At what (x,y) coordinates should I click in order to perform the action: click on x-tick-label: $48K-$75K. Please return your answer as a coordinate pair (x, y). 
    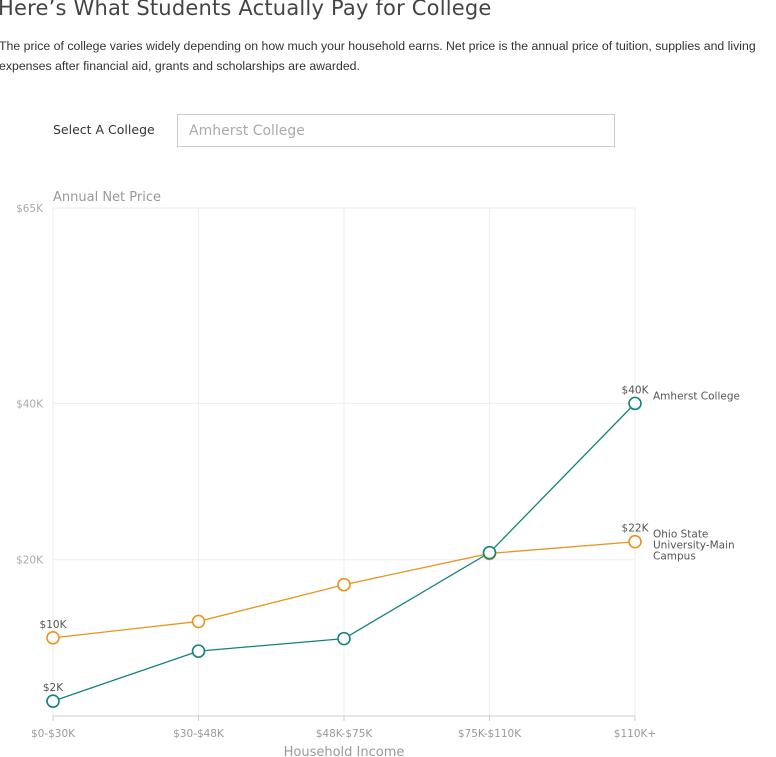
    Looking at the image, I should click on (345, 734).